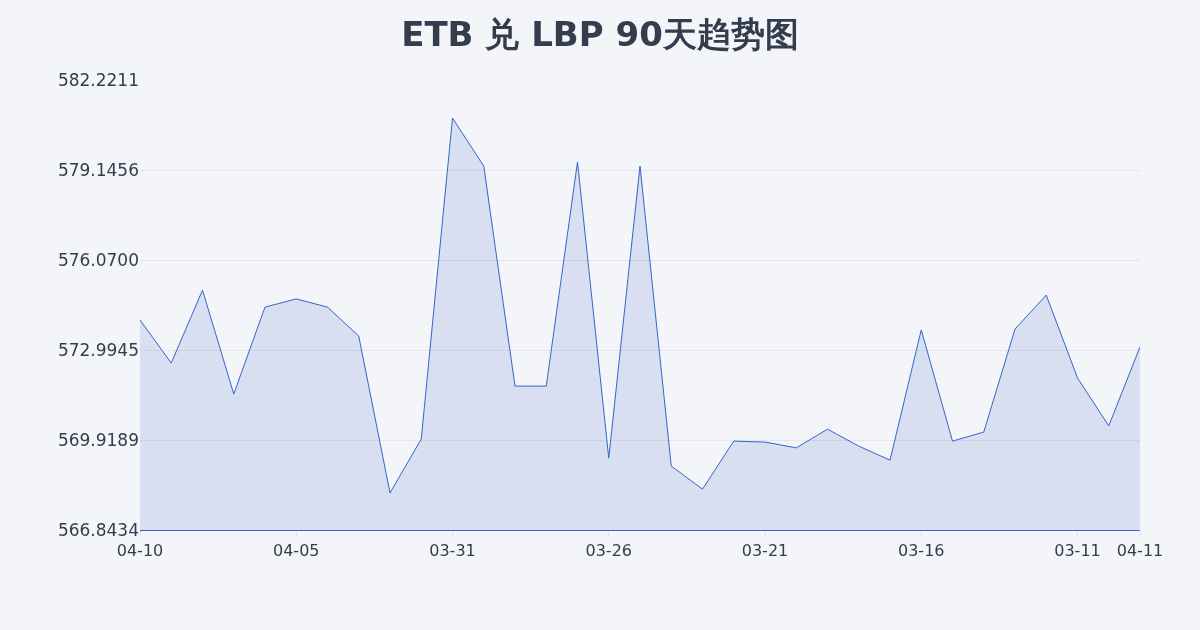  I want to click on x-tick-label: 04-05, so click(296, 551).